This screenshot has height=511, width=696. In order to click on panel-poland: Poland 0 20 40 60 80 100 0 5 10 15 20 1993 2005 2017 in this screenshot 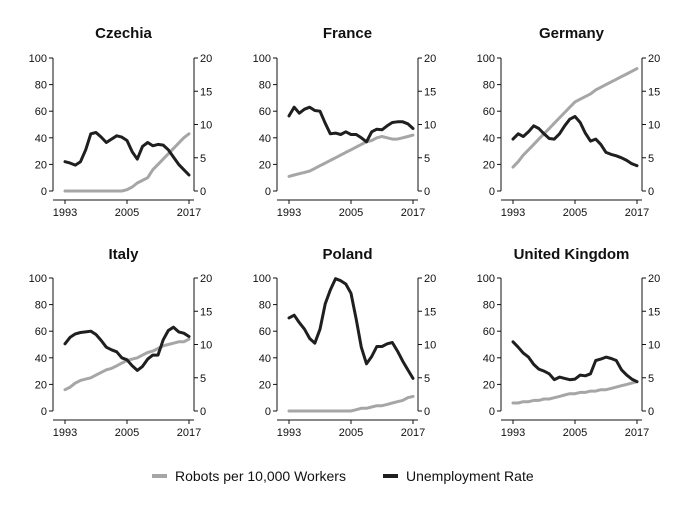, I will do `click(345, 342)`.